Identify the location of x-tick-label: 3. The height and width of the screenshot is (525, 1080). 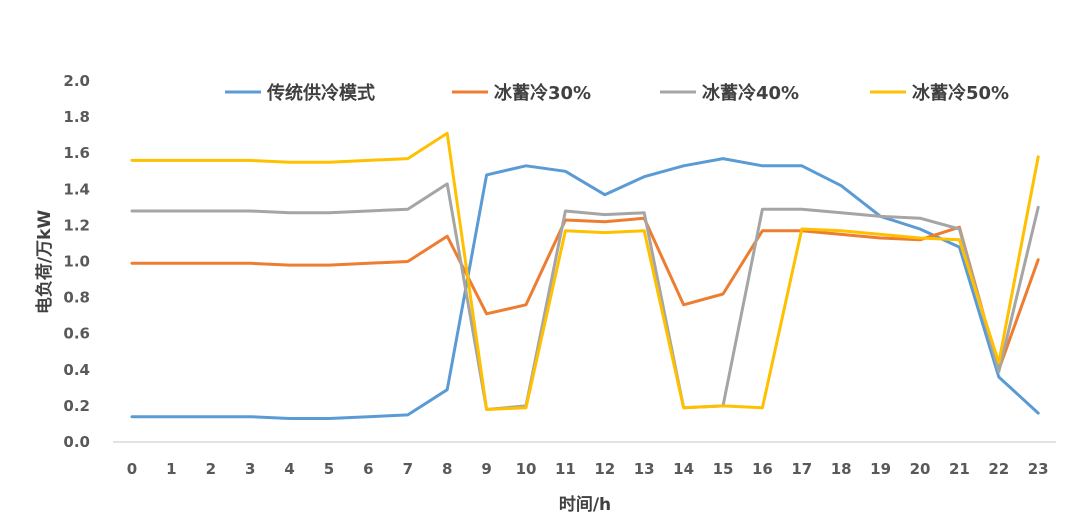
(250, 469).